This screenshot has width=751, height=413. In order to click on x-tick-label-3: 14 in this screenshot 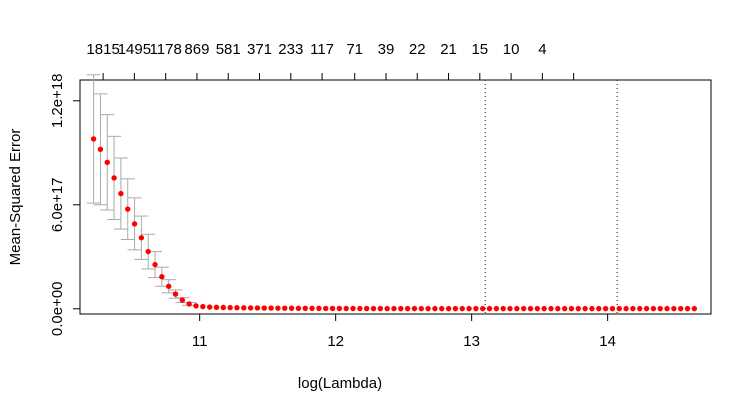, I will do `click(607, 341)`.